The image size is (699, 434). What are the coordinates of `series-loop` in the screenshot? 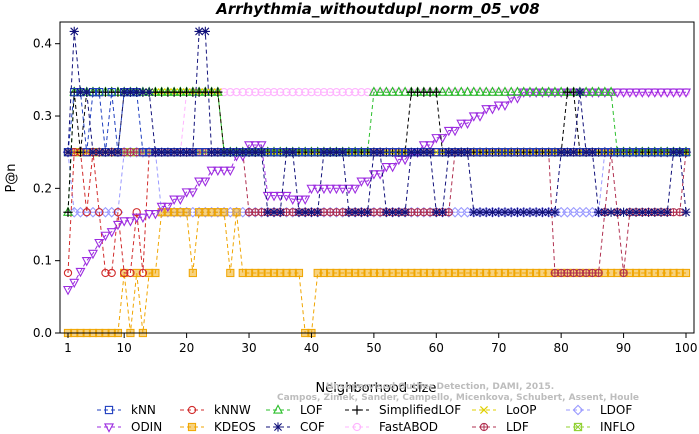 It's located at (377, 122).